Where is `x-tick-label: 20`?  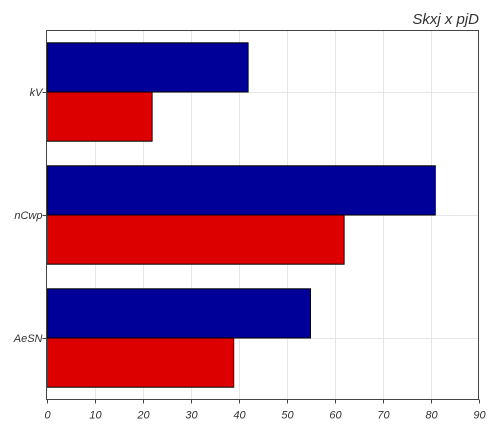 x-tick-label: 20 is located at coordinates (143, 416).